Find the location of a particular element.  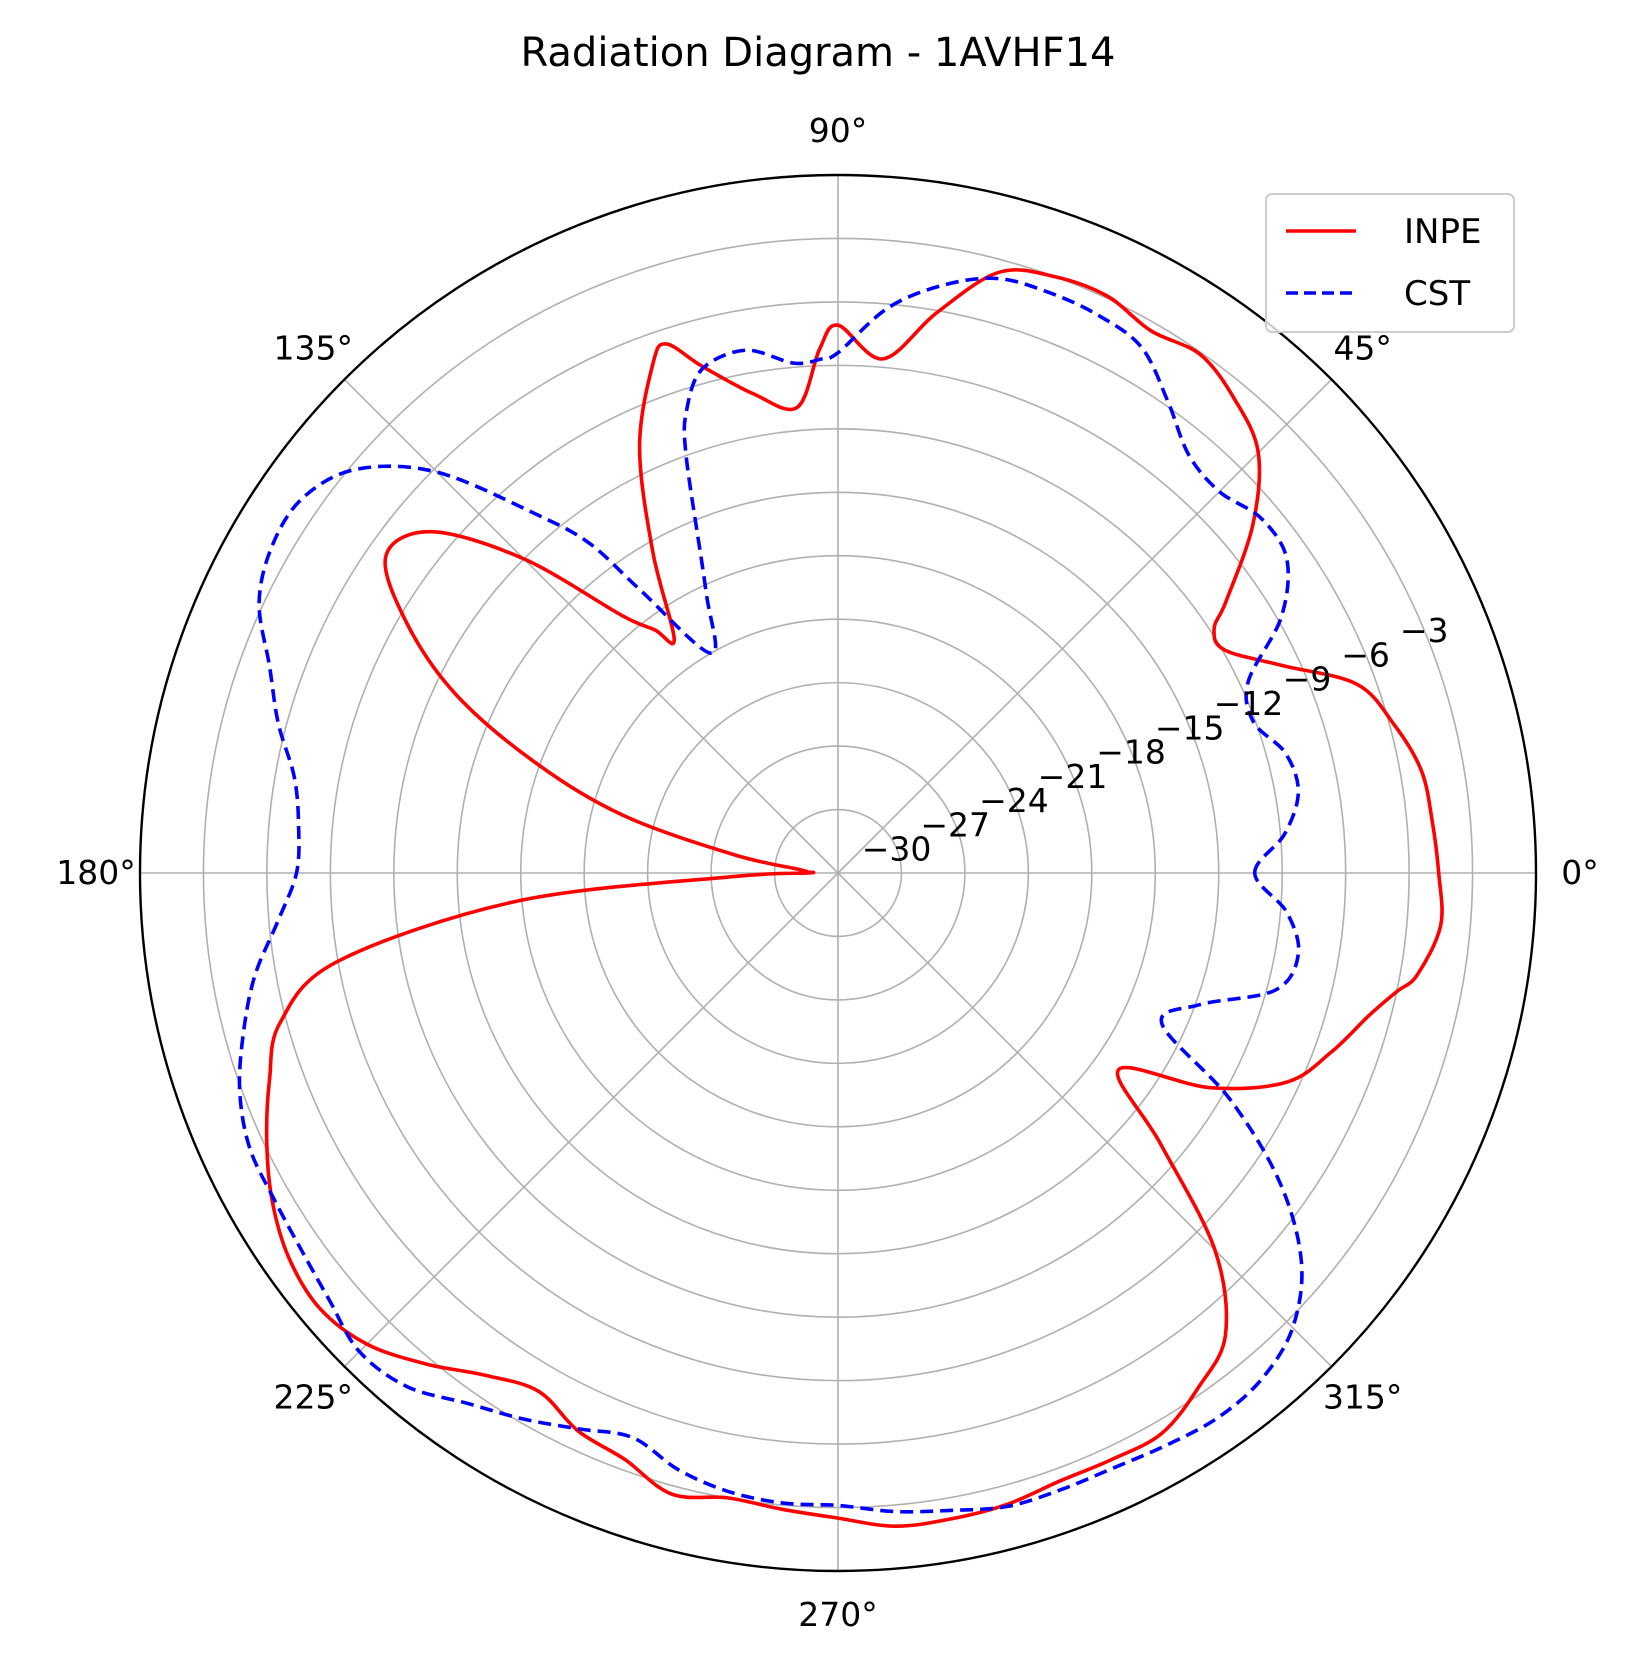

radial-tick-label: −9 is located at coordinates (1307, 679).